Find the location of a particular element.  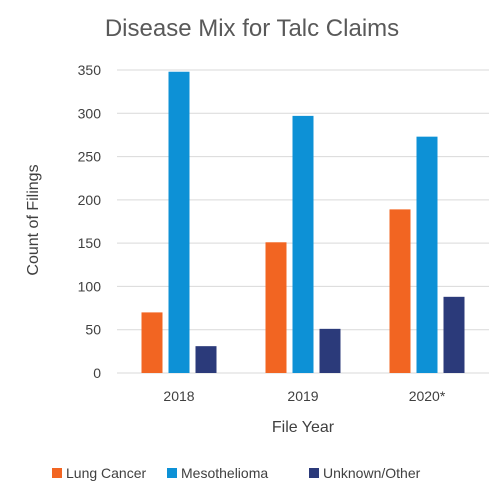

legend-item: Lung Cancer is located at coordinates (99, 473).